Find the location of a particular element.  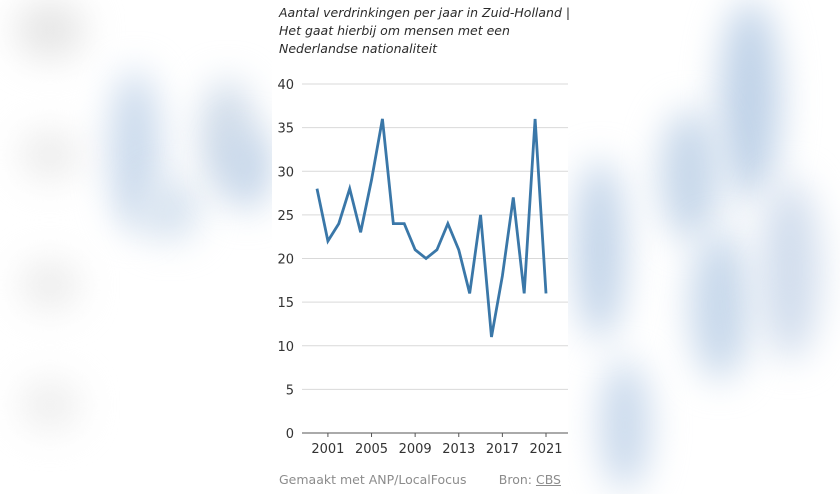

chart-title-line-3: Nederlandse nationaliteit is located at coordinates (358, 48).